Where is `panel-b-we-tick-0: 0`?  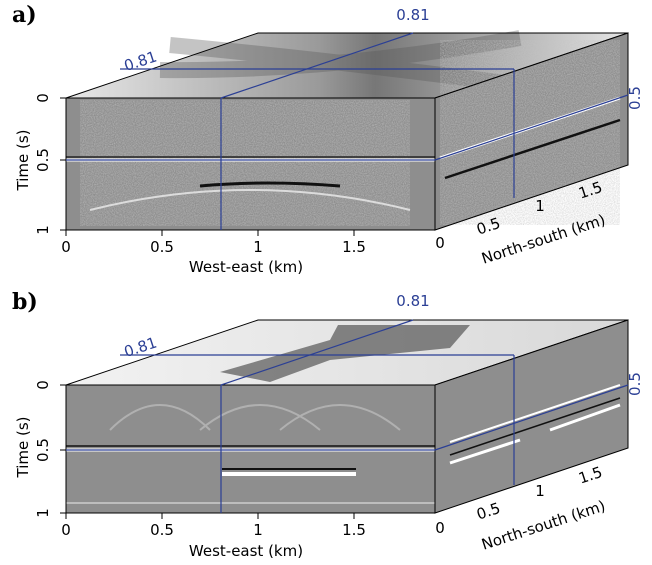 panel-b-we-tick-0: 0 is located at coordinates (66, 530).